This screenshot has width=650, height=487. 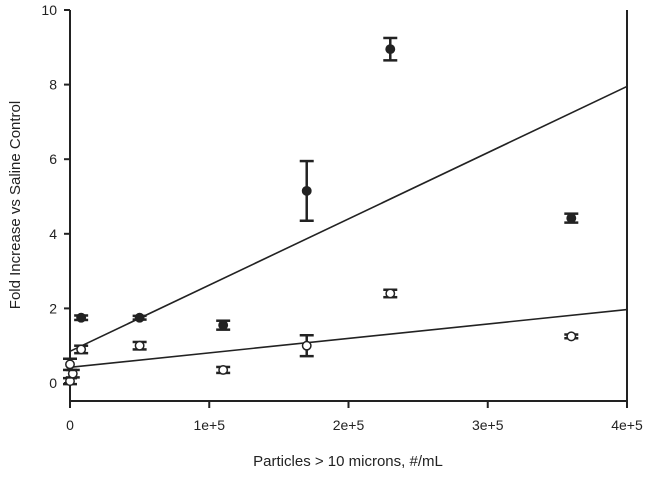 What do you see at coordinates (349, 425) in the screenshot?
I see `x-tick-label: 2e+5` at bounding box center [349, 425].